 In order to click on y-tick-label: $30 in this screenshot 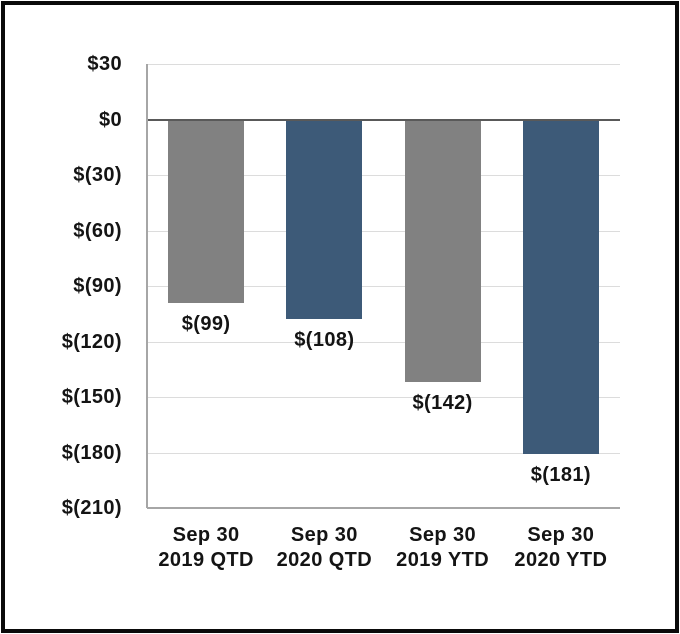, I will do `click(104, 64)`.